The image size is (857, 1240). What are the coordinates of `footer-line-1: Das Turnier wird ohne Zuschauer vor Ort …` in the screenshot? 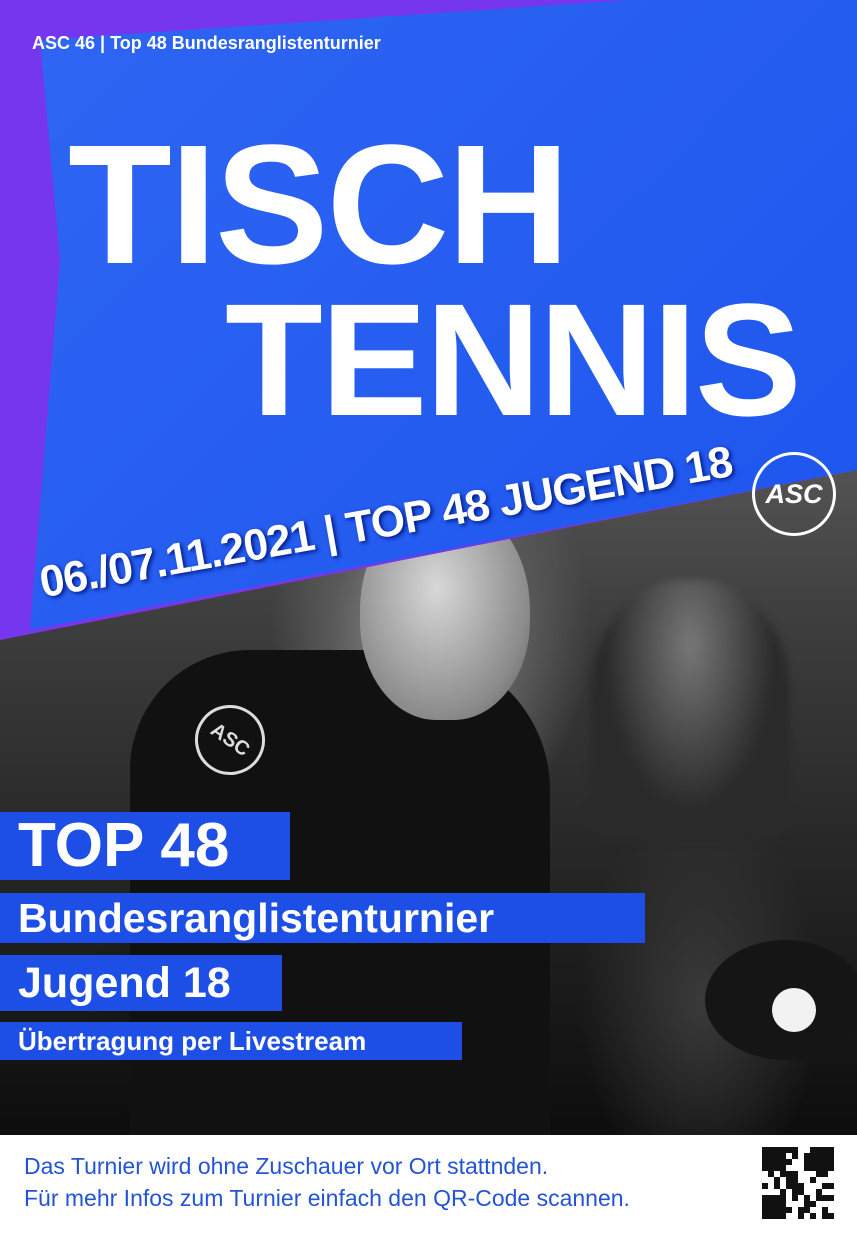 It's located at (286, 1166).